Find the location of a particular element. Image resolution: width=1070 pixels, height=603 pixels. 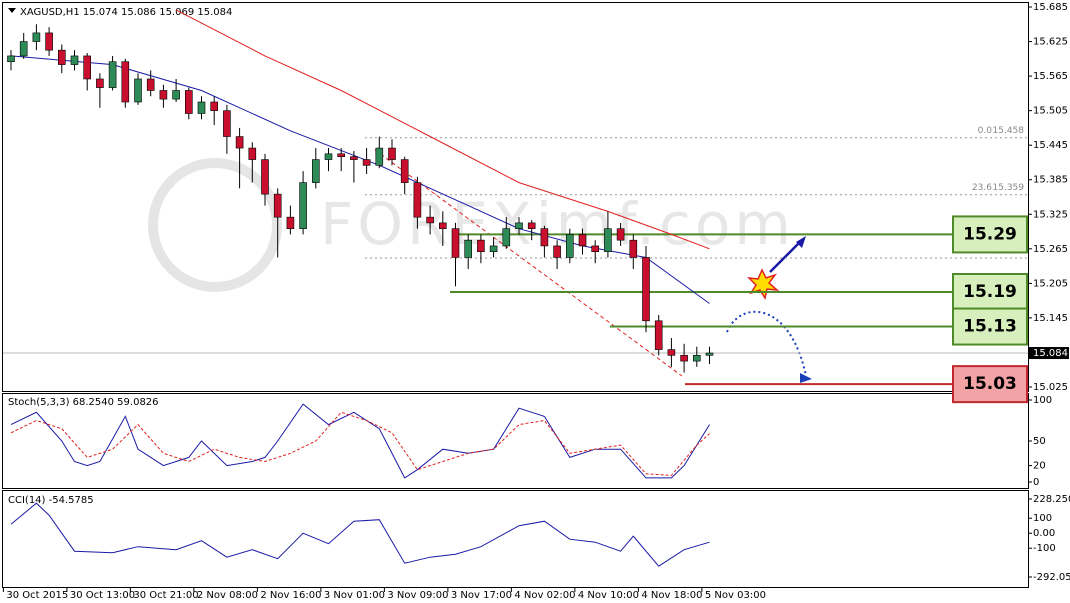

current-price-label: 15.084 is located at coordinates (1050, 353).